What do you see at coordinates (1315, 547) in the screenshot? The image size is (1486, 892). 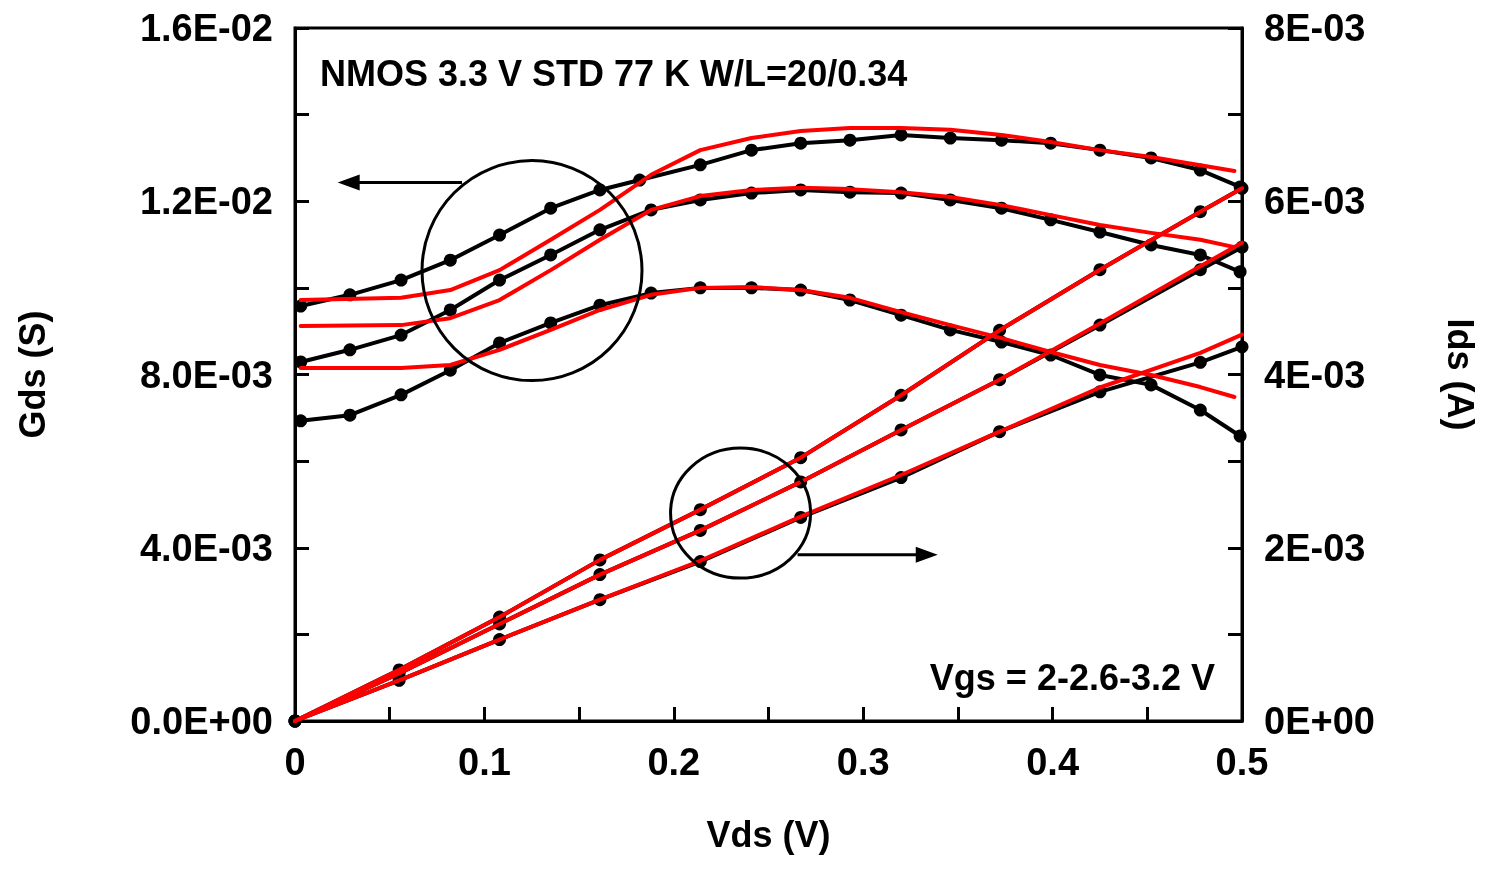 I see `y2-tick-label: 2E-03` at bounding box center [1315, 547].